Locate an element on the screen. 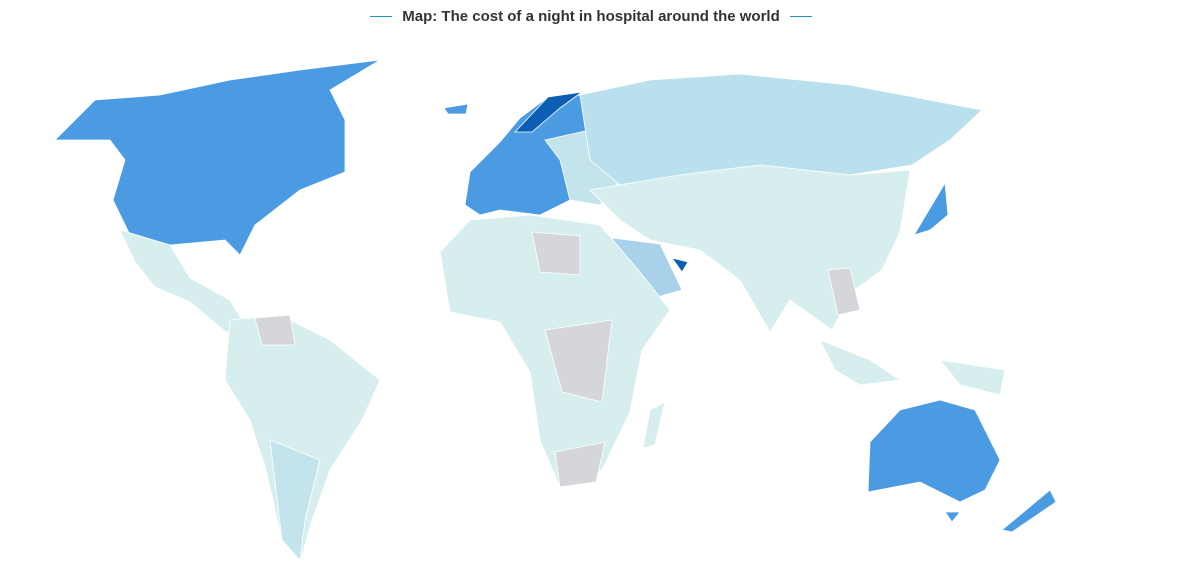 The width and height of the screenshot is (1182, 581). north-america is located at coordinates (217, 157).